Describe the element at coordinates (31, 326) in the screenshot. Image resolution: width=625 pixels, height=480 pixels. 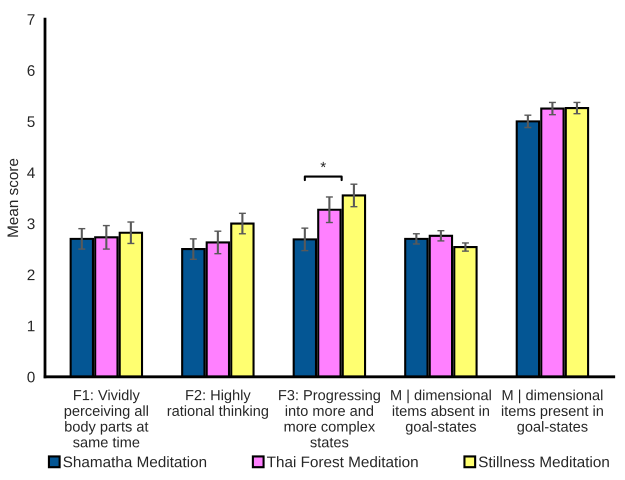
I see `y-tick-label: 1` at that location.